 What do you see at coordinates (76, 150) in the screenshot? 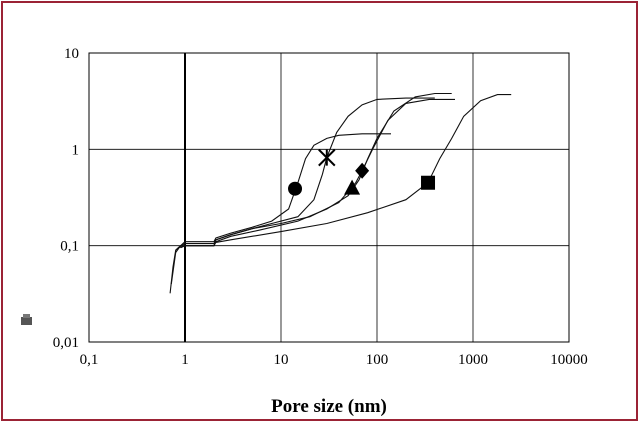
I see `y-tick-label: 1` at bounding box center [76, 150].